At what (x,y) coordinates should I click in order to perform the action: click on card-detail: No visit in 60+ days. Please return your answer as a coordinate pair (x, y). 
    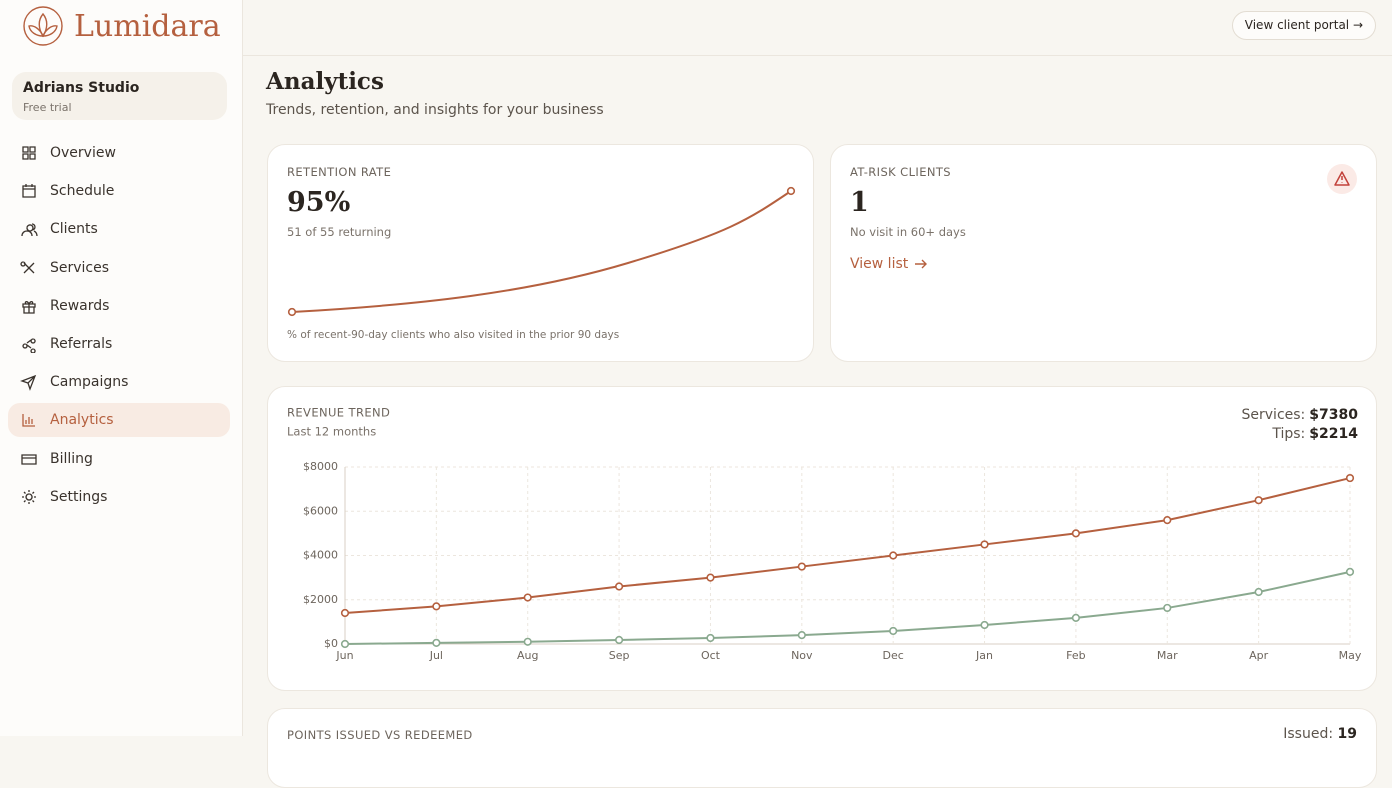
    Looking at the image, I should click on (908, 232).